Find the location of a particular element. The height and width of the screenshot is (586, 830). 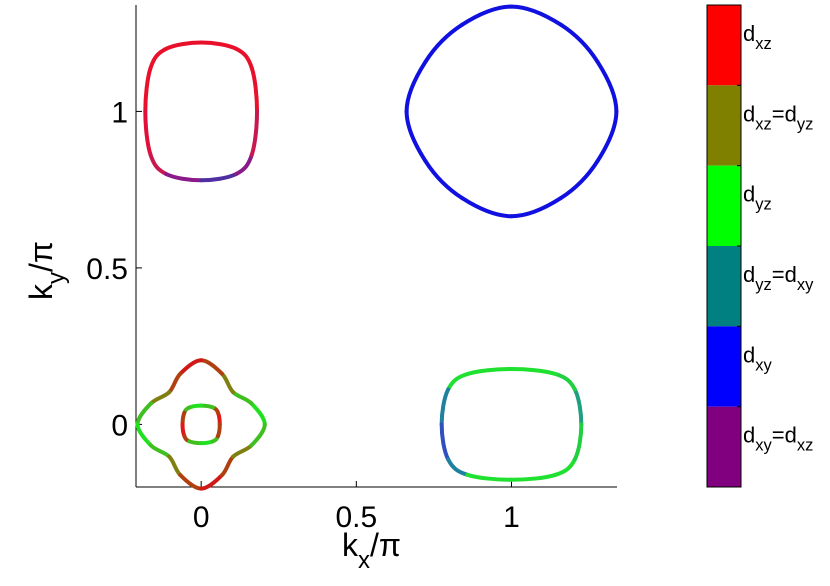

y-tick-label: 0 is located at coordinates (119, 425).